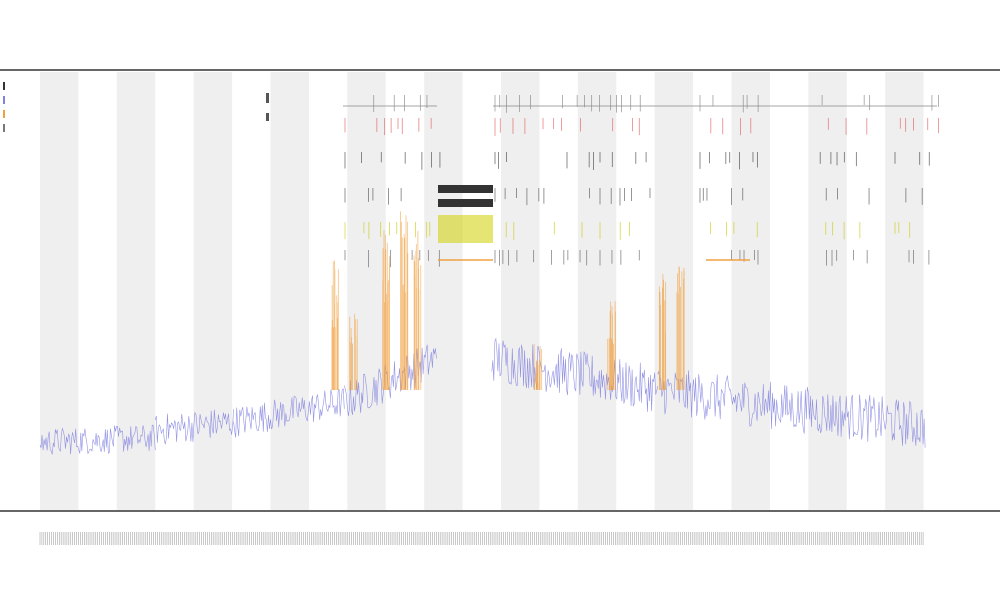  What do you see at coordinates (481, 538) in the screenshot?
I see `x-tick-labels` at bounding box center [481, 538].